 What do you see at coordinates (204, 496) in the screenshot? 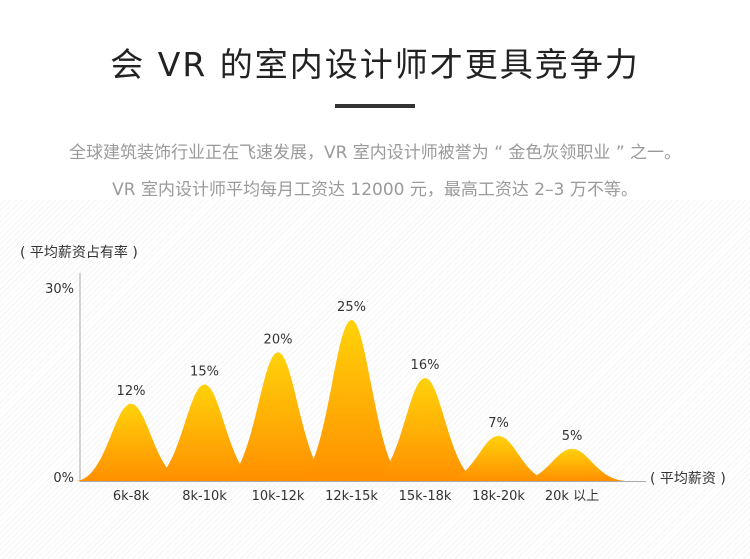
I see `category-label: 8k-10k` at bounding box center [204, 496].